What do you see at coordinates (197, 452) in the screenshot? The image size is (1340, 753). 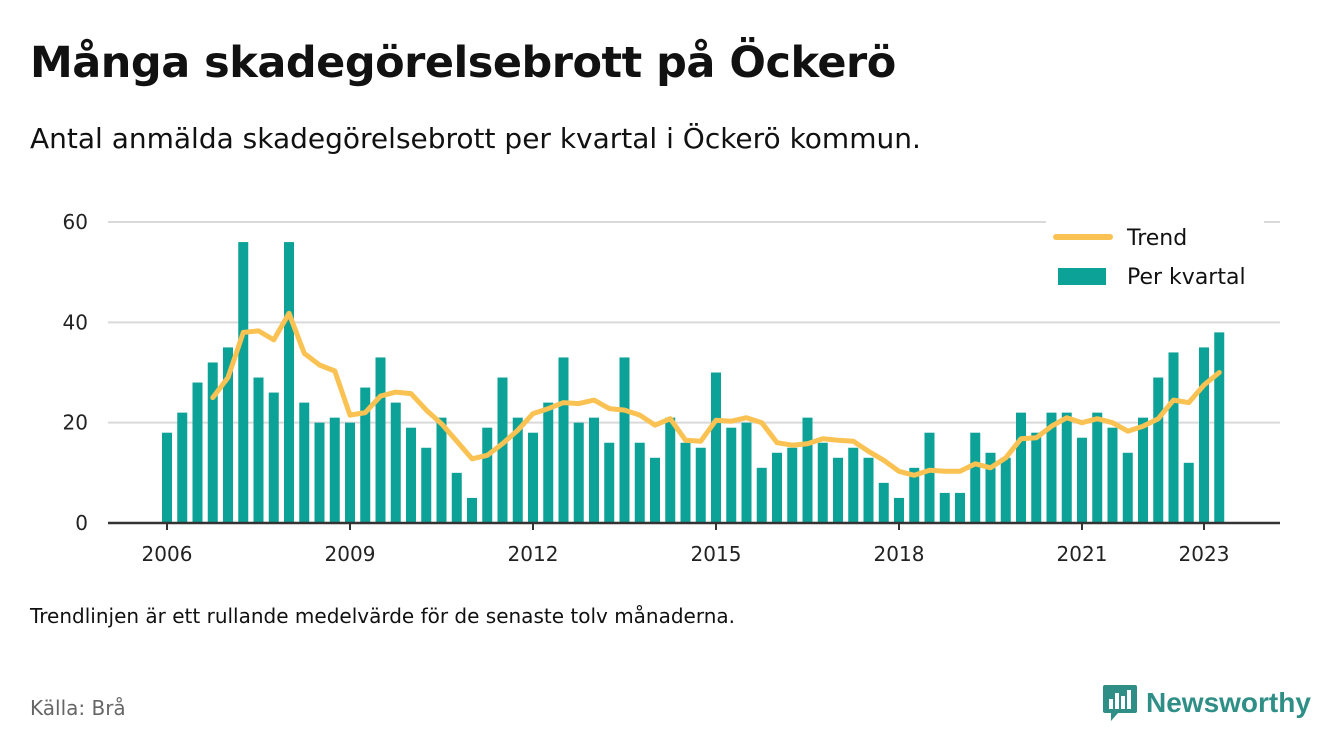 I see `bar: 2006 Q3: 28` at bounding box center [197, 452].